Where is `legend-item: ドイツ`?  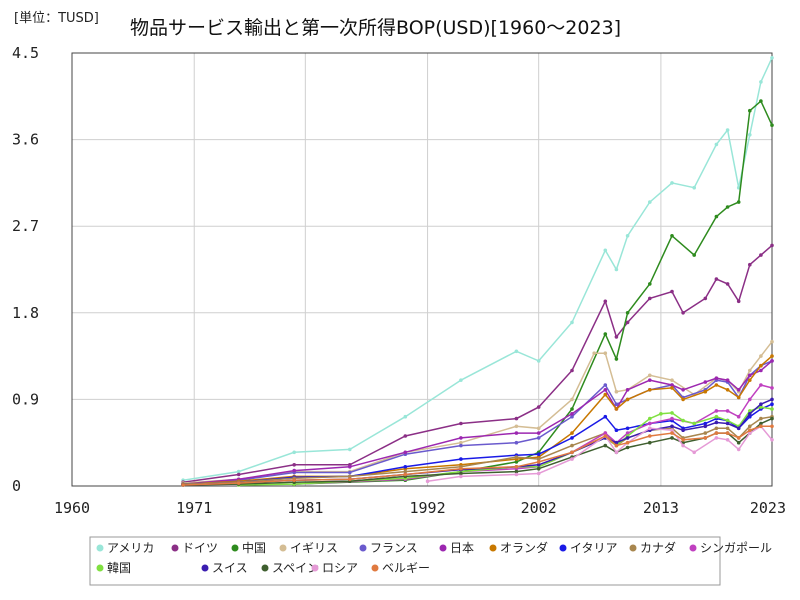 legend-item: ドイツ is located at coordinates (194, 548).